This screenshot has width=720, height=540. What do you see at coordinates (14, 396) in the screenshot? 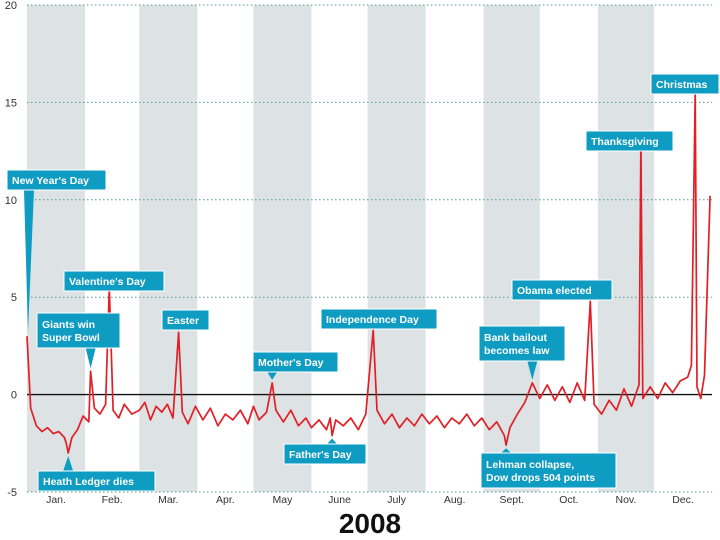
I see `y-tick-label: 0` at bounding box center [14, 396].